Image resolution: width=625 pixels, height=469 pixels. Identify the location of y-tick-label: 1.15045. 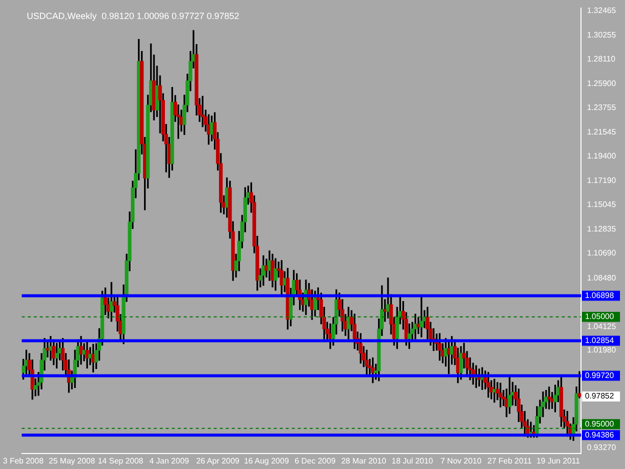
(601, 205).